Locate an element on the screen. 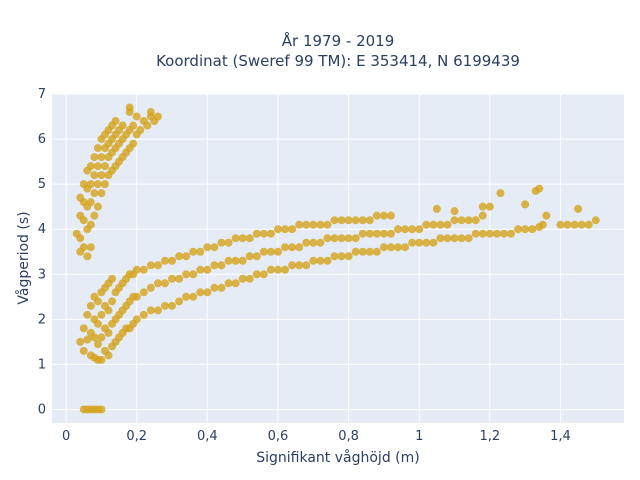 This screenshot has width=640, height=480. y-tick-label-4: 4 is located at coordinates (42, 229).